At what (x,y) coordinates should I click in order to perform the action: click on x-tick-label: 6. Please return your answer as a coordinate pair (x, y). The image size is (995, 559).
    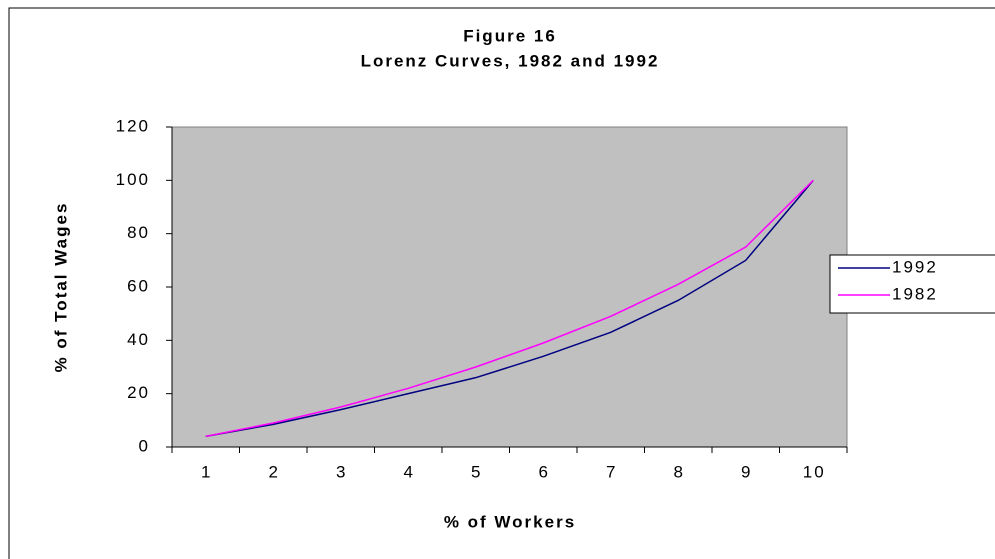
    Looking at the image, I should click on (544, 471).